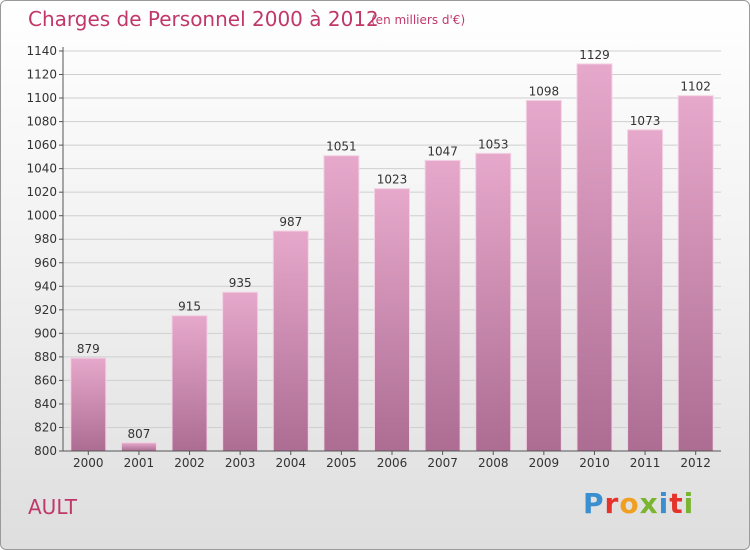 The width and height of the screenshot is (750, 550). I want to click on y-tick-label: 1000, so click(41, 216).